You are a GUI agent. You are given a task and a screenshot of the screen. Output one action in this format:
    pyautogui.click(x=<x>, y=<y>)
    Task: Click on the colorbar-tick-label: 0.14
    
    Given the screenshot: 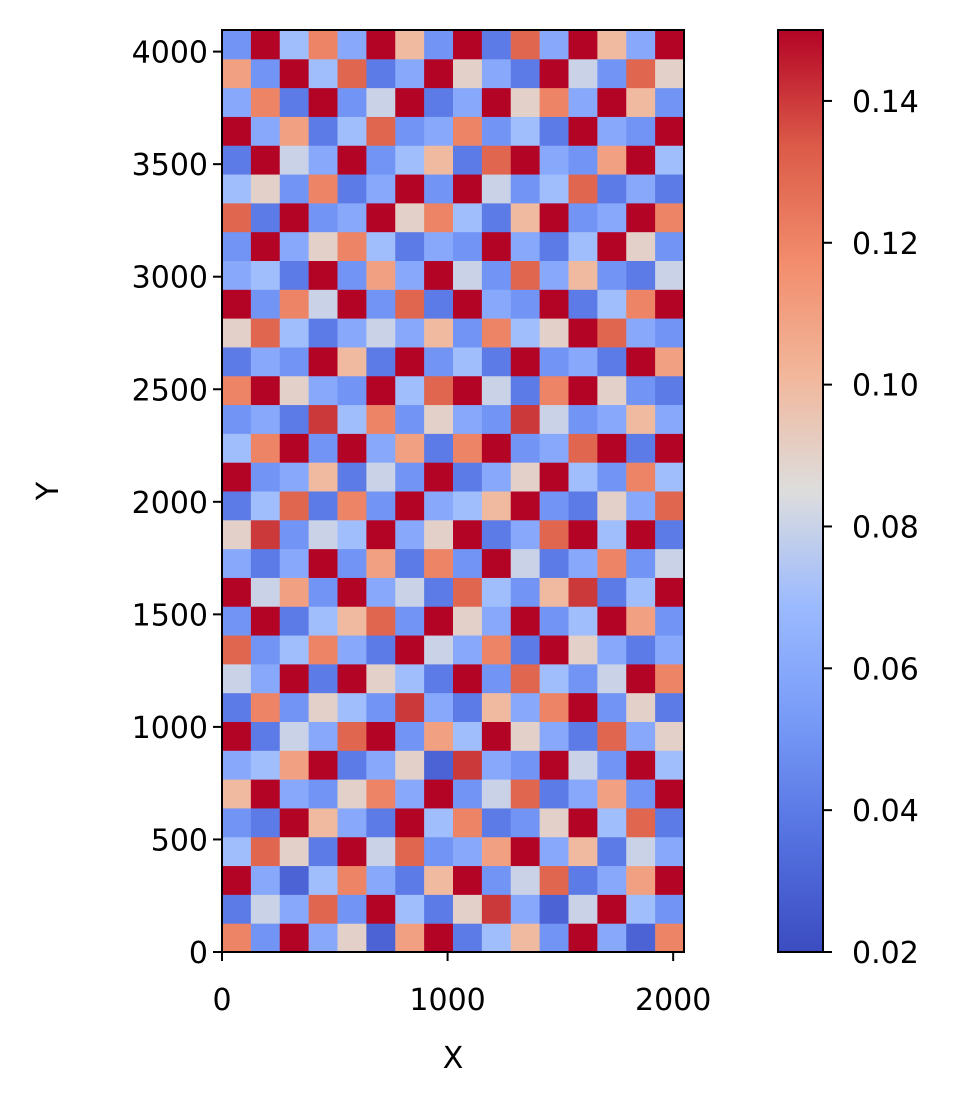 What is the action you would take?
    pyautogui.click(x=885, y=102)
    